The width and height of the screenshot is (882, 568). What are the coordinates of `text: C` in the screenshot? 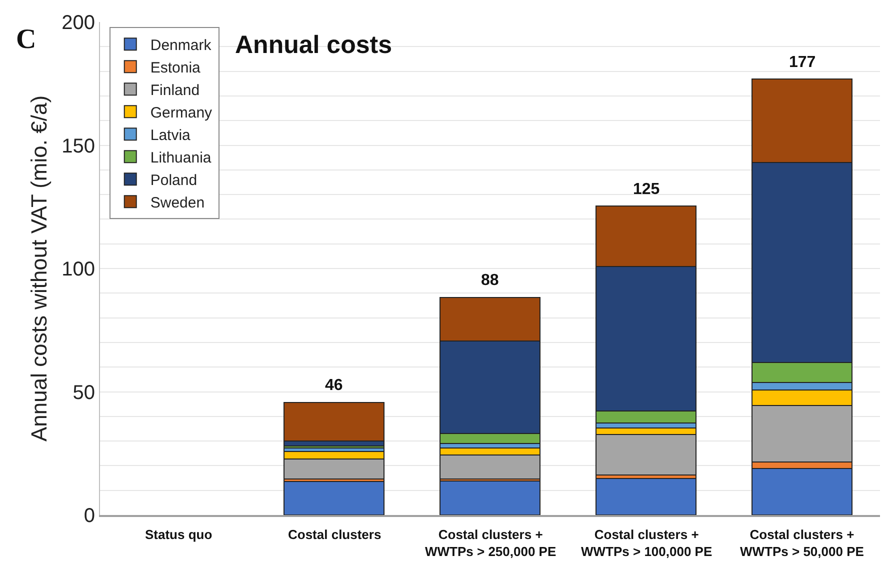 It's located at (26, 39).